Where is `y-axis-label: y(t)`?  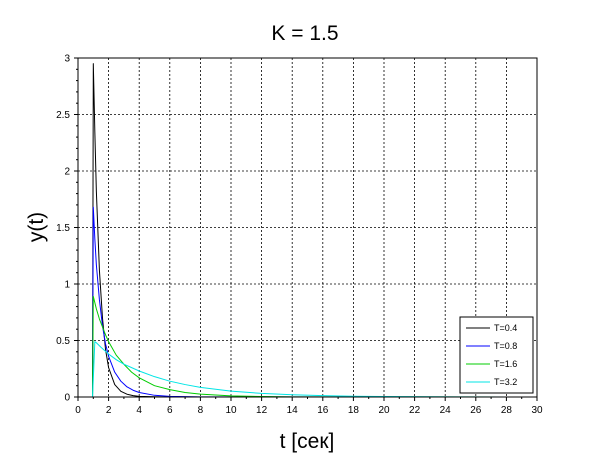
y-axis-label: y(t) is located at coordinates (36, 227).